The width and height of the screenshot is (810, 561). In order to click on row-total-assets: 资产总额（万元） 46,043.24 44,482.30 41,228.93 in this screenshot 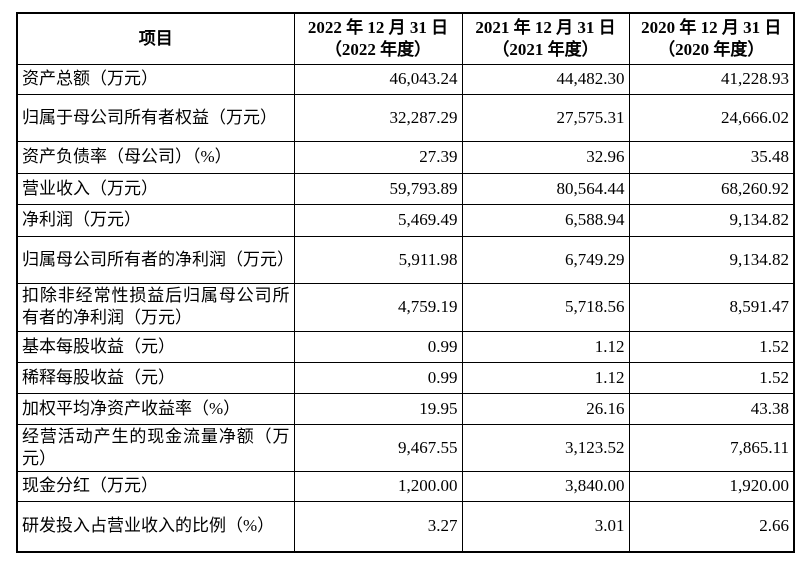, I will do `click(405, 79)`.